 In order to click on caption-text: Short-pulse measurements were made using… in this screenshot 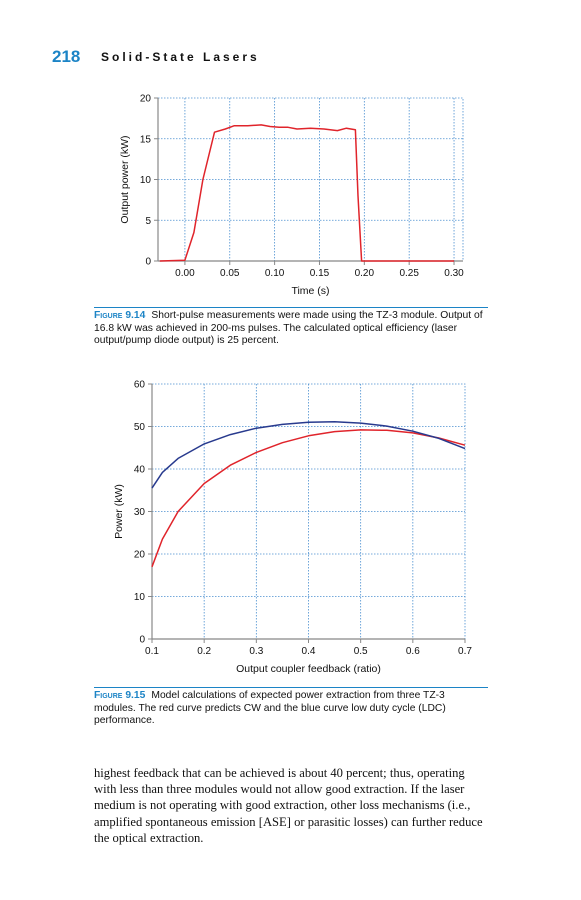, I will do `click(288, 328)`.